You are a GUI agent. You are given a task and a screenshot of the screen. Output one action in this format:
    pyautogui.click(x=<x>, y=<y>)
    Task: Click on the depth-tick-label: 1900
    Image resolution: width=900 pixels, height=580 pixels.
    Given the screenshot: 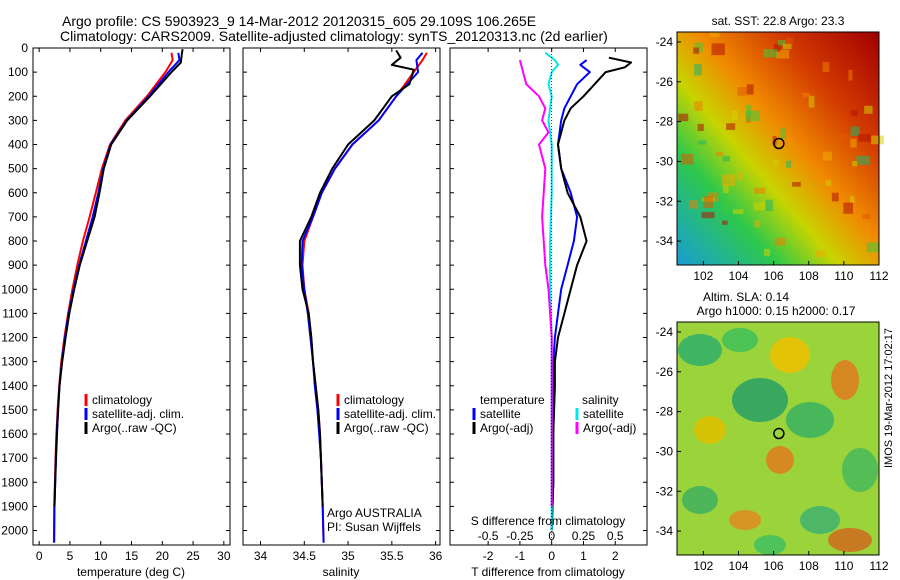 What is the action you would take?
    pyautogui.click(x=14, y=506)
    